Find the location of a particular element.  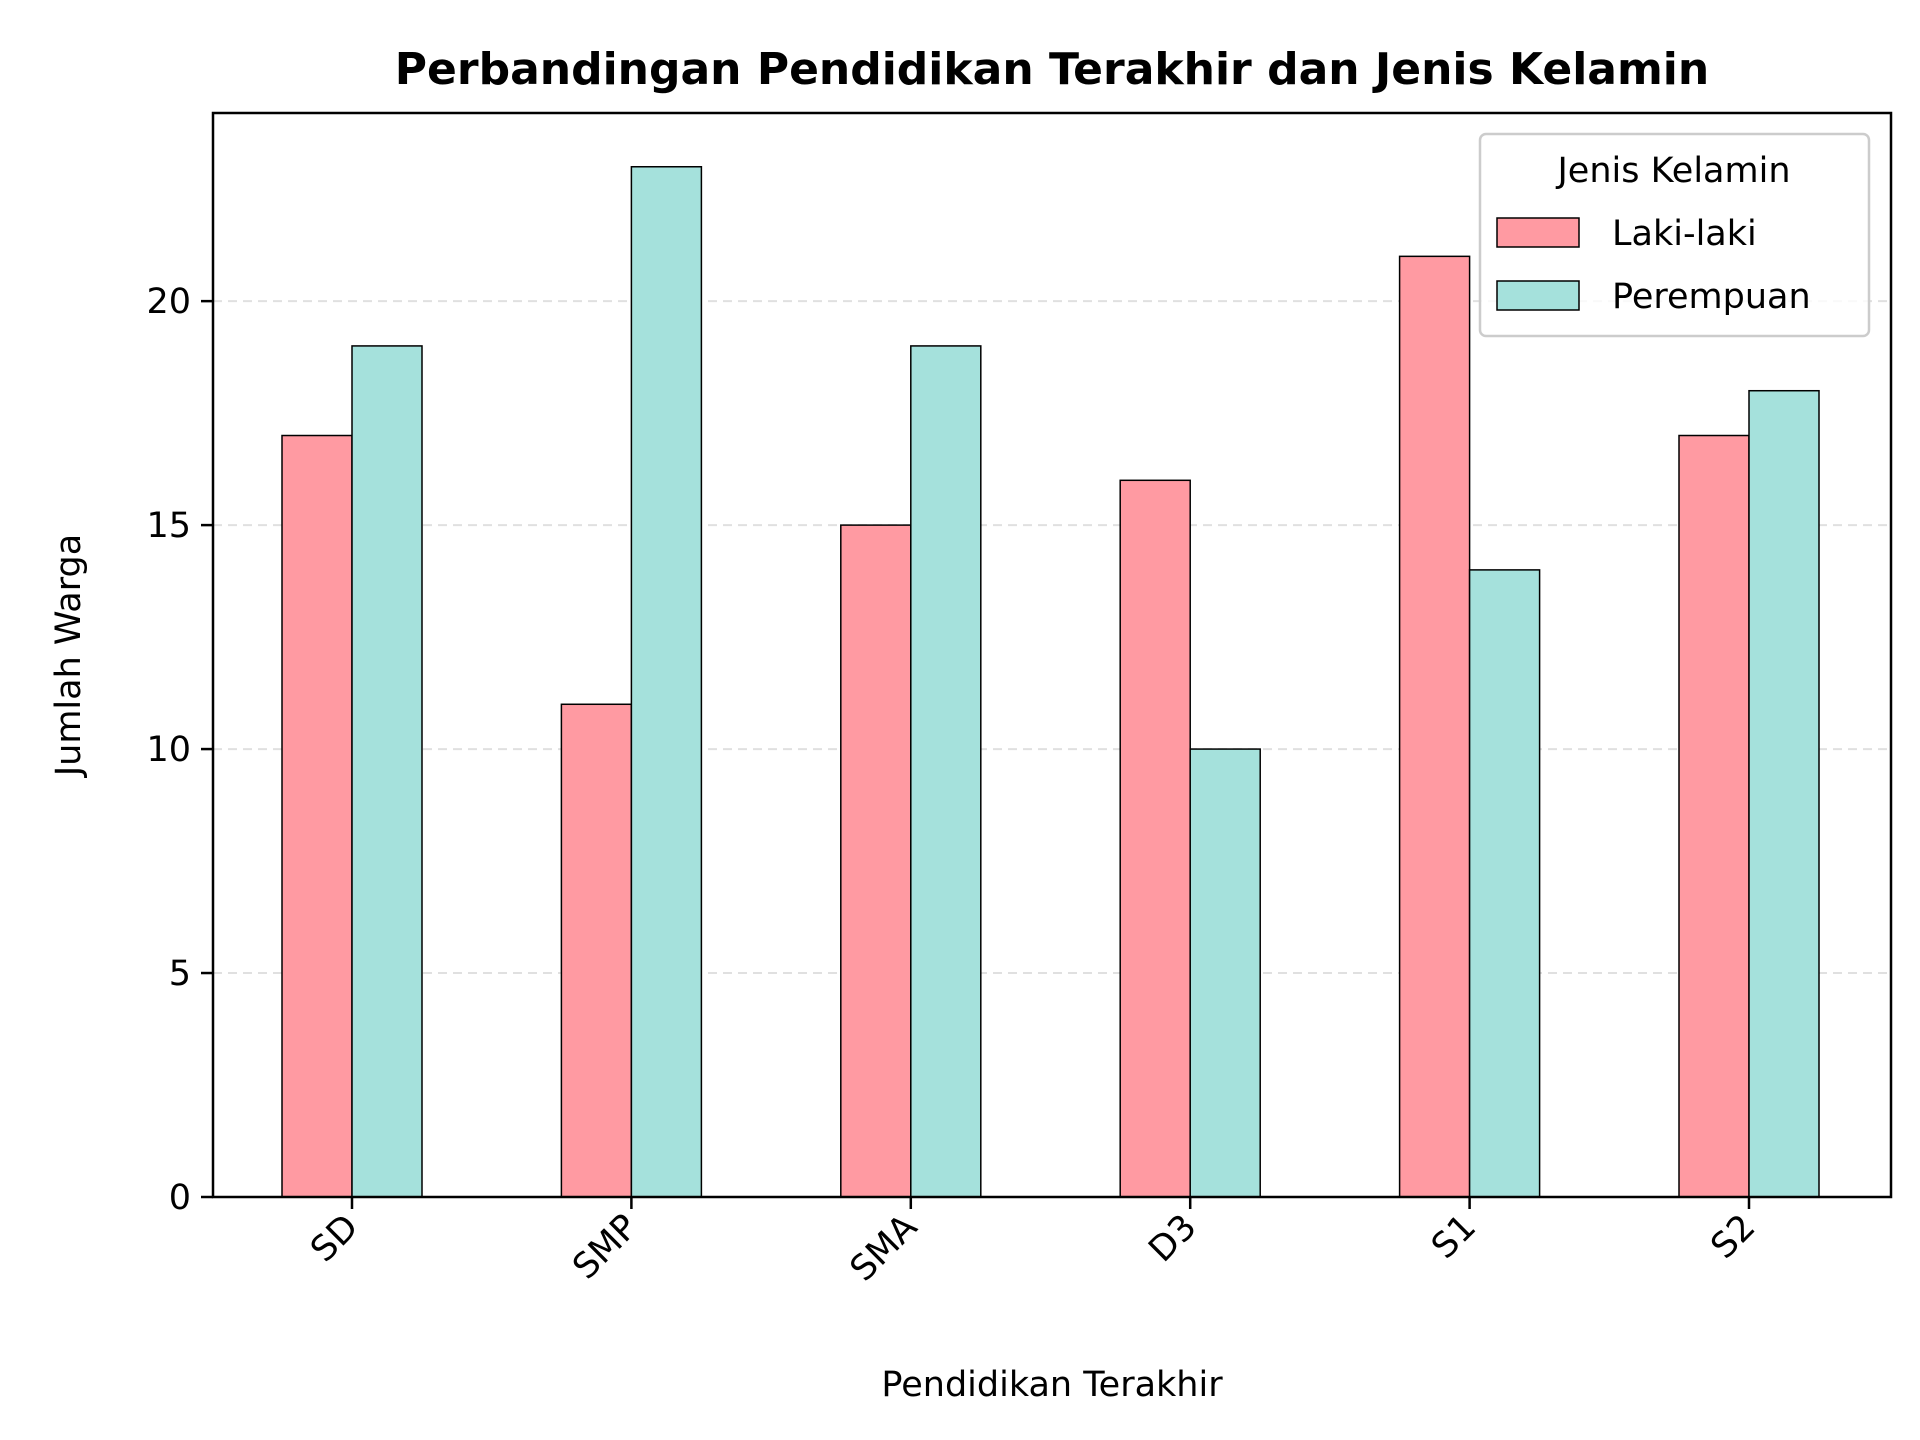

bar-perempuan-smp is located at coordinates (666, 682).